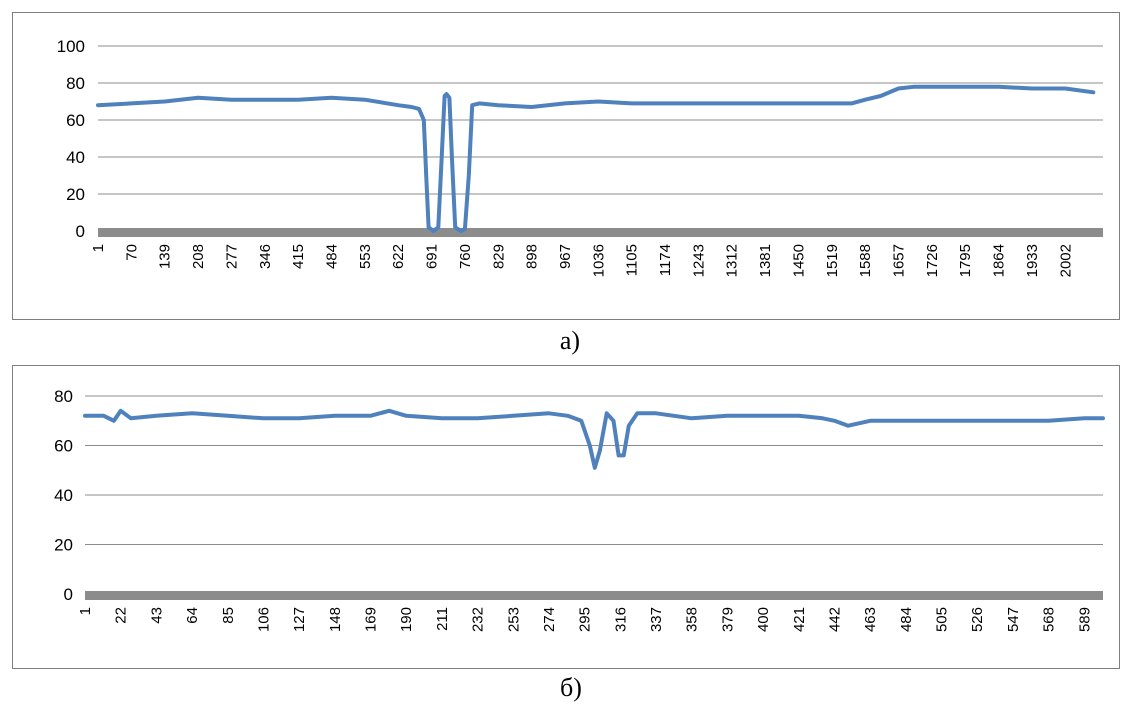 The image size is (1124, 706). What do you see at coordinates (870, 619) in the screenshot?
I see `chart-b-x-tick-label: 463` at bounding box center [870, 619].